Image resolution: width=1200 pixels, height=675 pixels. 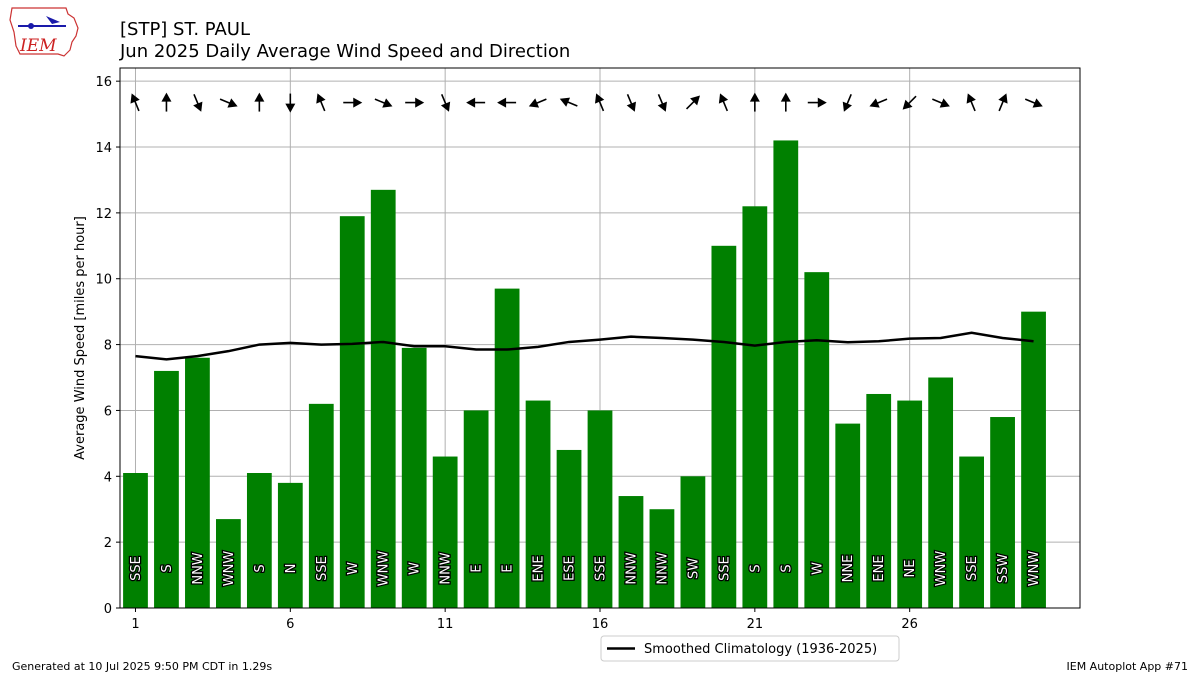 What do you see at coordinates (1003, 569) in the screenshot?
I see `direction-label: SSW` at bounding box center [1003, 569].